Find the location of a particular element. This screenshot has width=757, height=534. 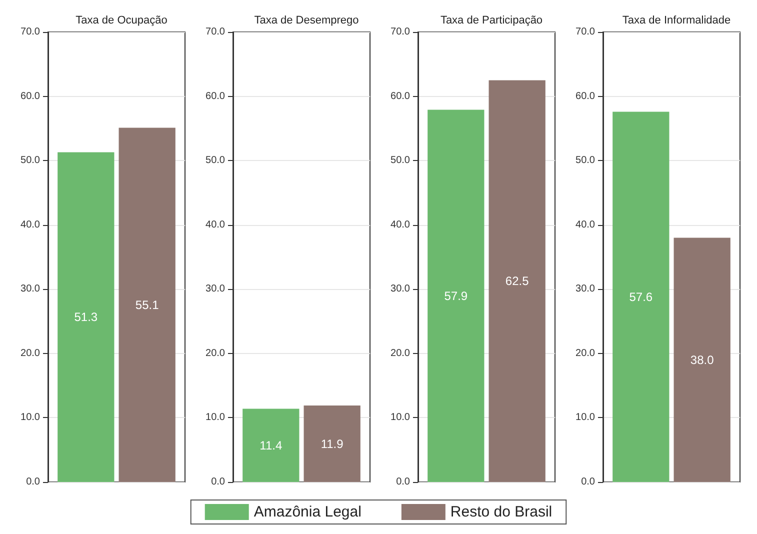

data-label: 62.5 is located at coordinates (517, 281).